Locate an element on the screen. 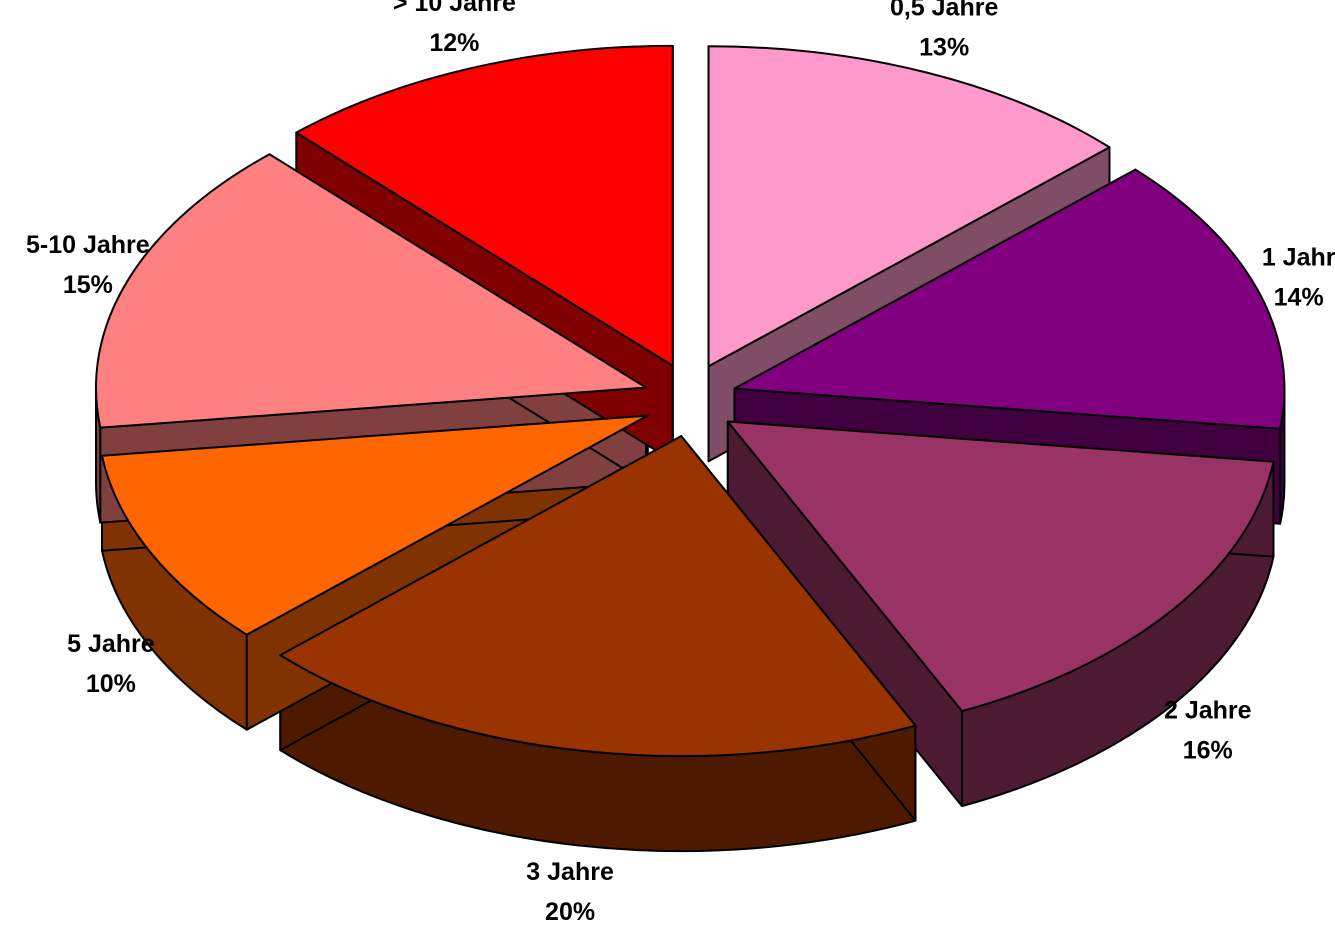 This screenshot has width=1335, height=934. slice-label-5-jahre: 5 Jahre is located at coordinates (111, 644).